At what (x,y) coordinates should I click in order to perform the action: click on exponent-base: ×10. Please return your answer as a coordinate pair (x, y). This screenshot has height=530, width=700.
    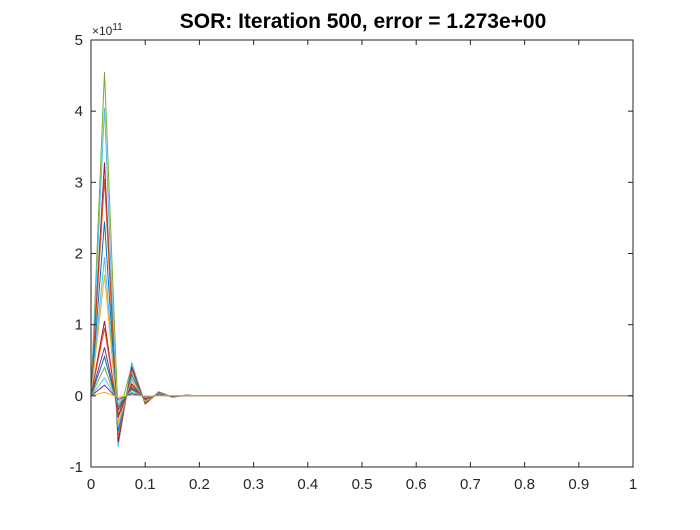
    Looking at the image, I should click on (102, 31).